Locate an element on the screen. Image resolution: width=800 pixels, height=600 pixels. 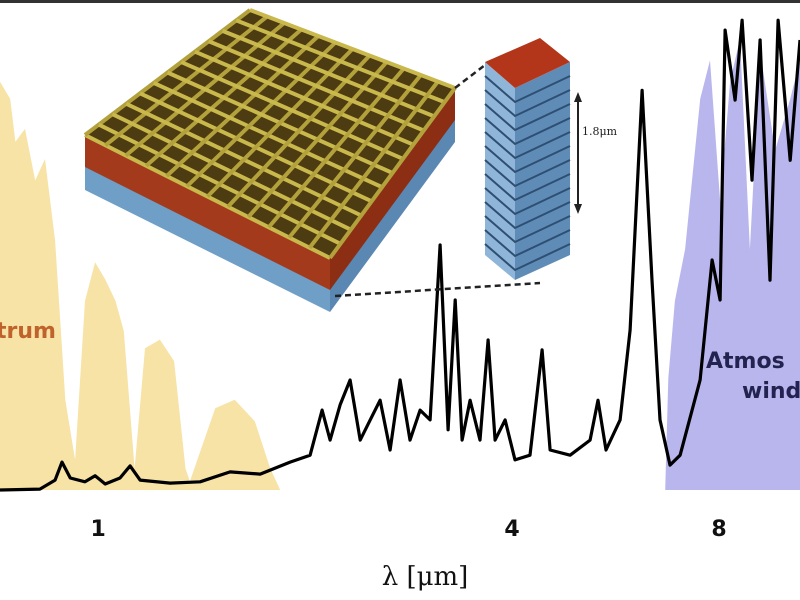
x-axis: 1 4 8 is located at coordinates (408, 529).